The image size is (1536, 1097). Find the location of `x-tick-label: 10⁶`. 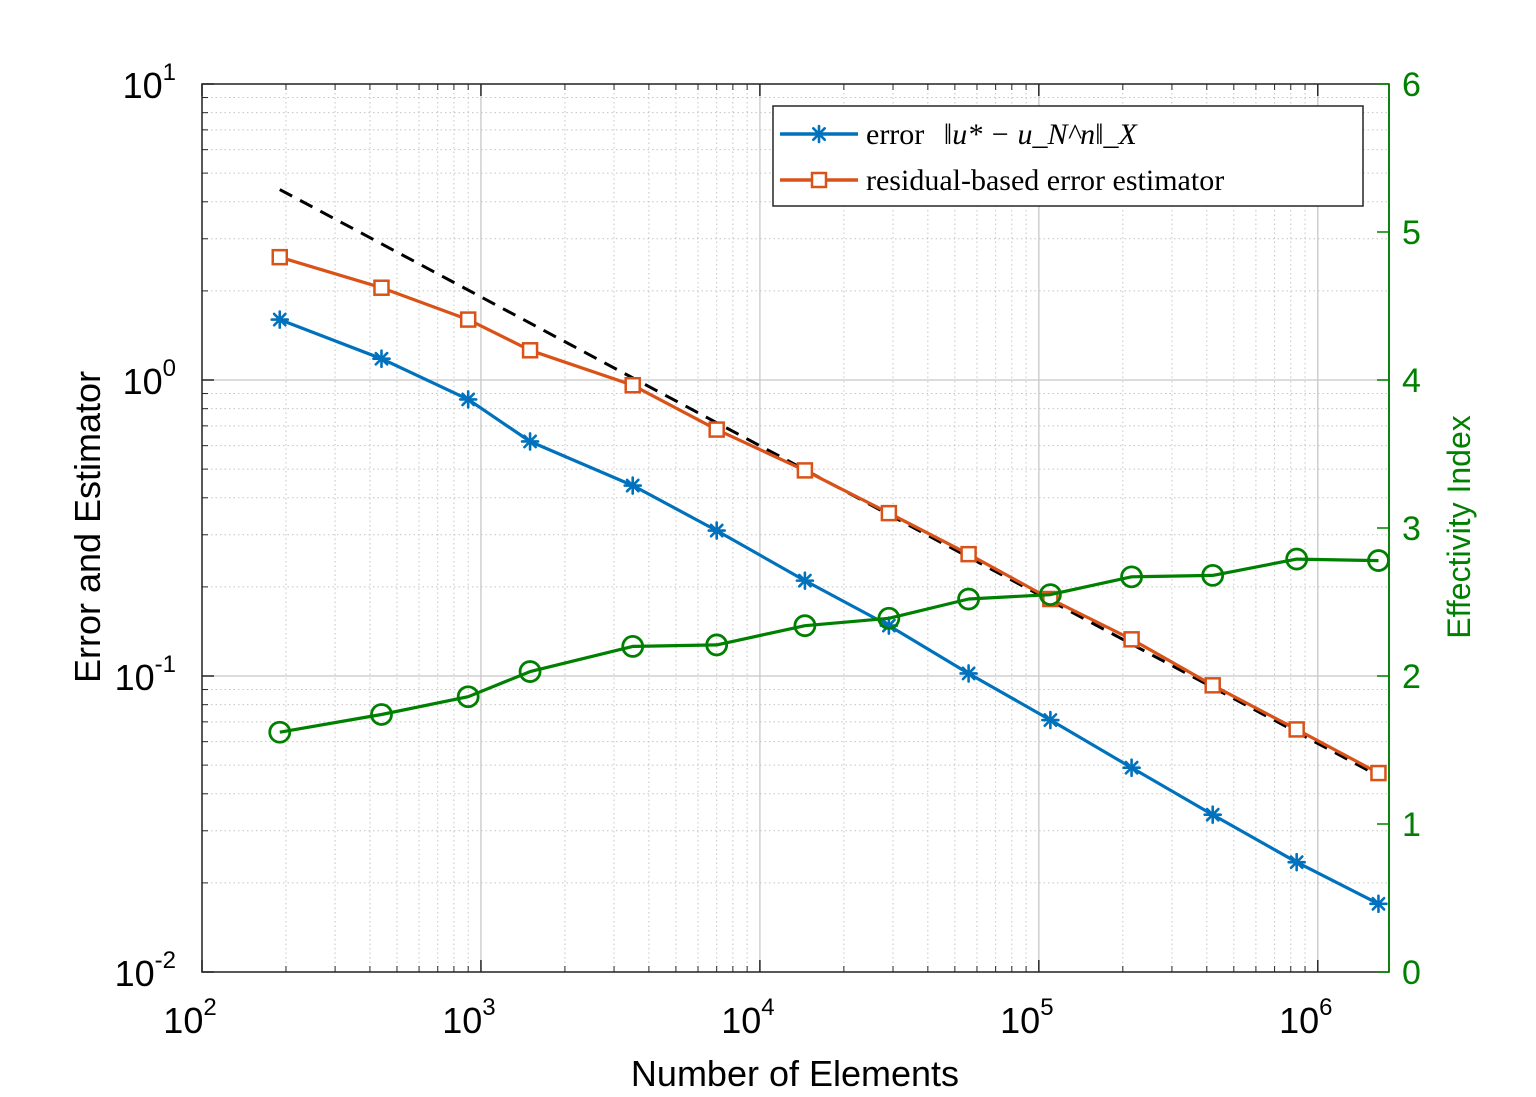

x-tick-label: 10⁶ is located at coordinates (1305, 1017).